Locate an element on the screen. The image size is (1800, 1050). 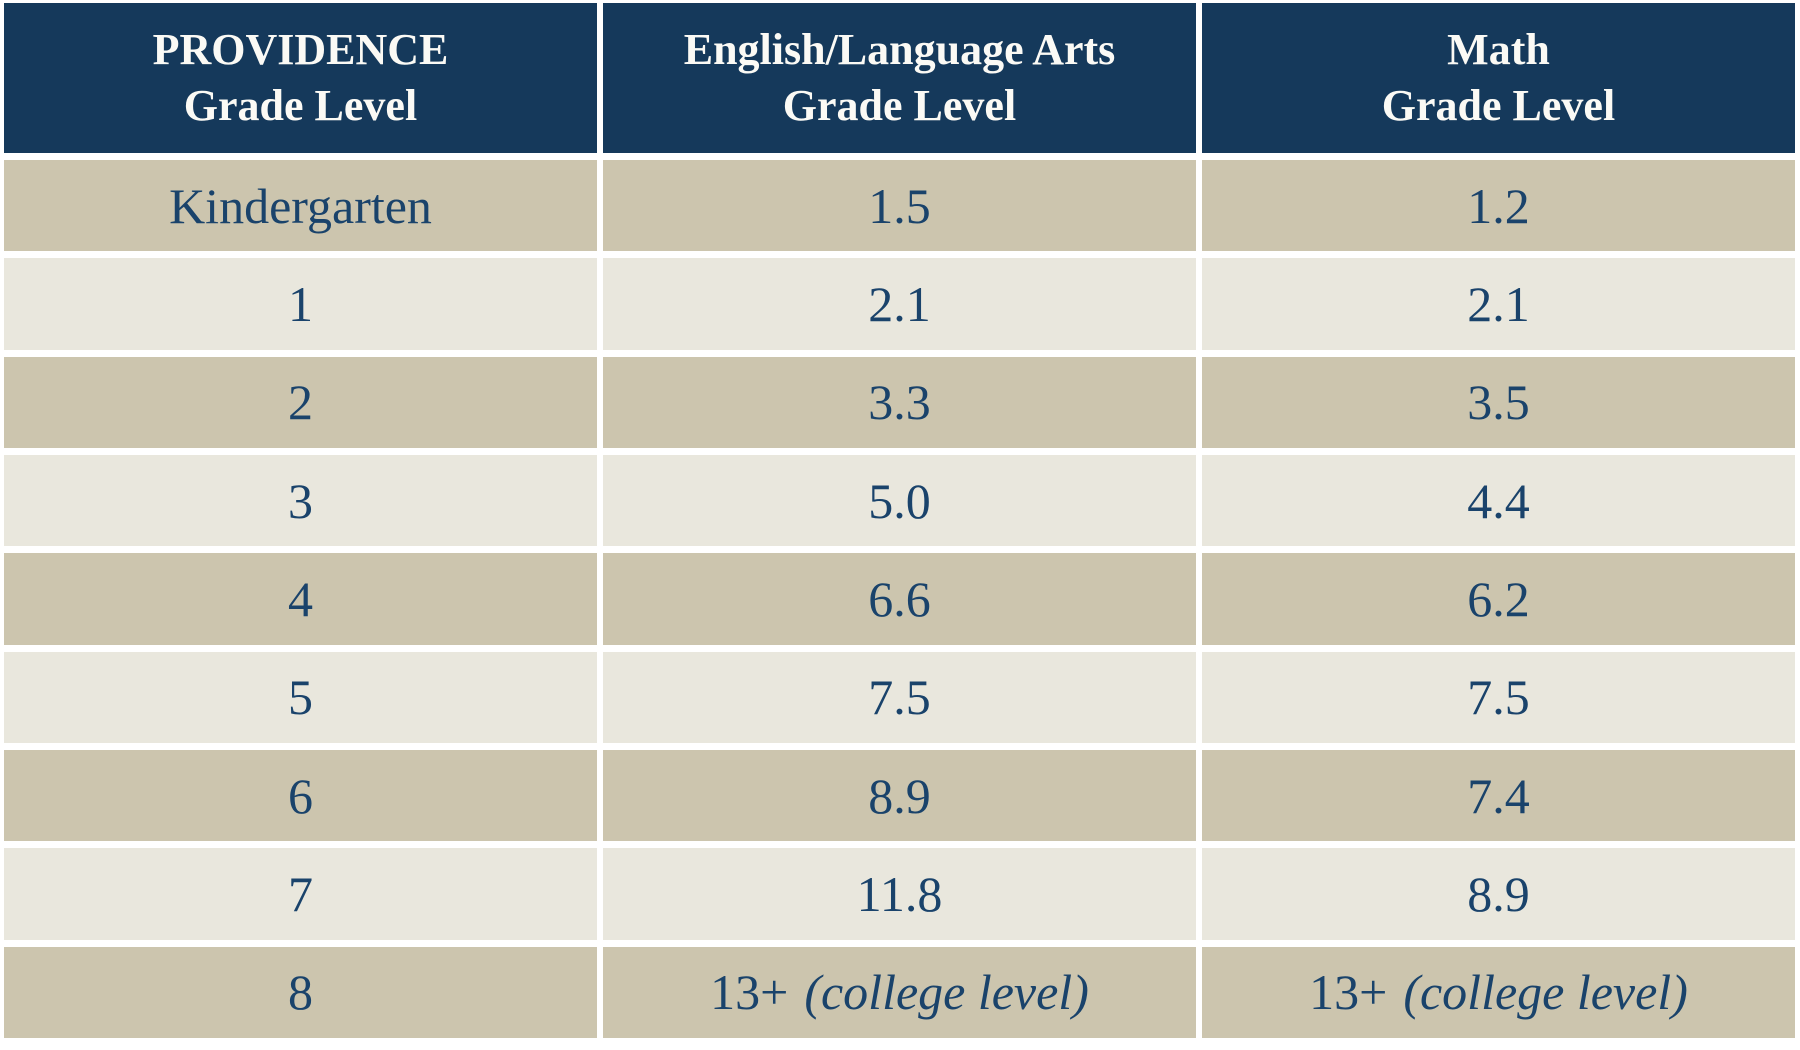
cell-math: 1.2 is located at coordinates (1498, 206).